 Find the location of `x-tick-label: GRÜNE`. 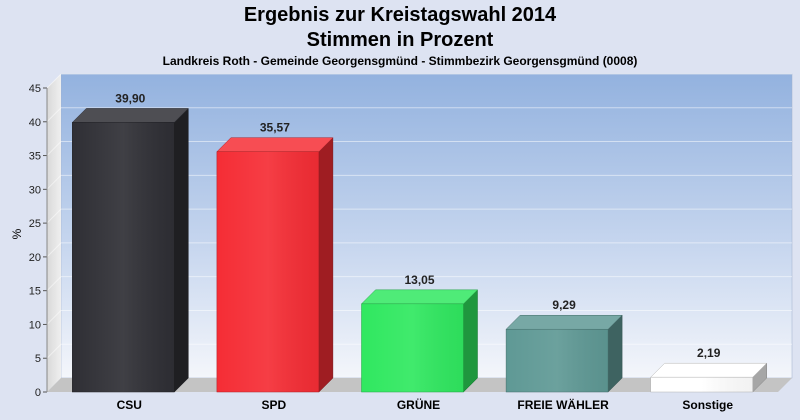

x-tick-label: GRÜNE is located at coordinates (418, 404).